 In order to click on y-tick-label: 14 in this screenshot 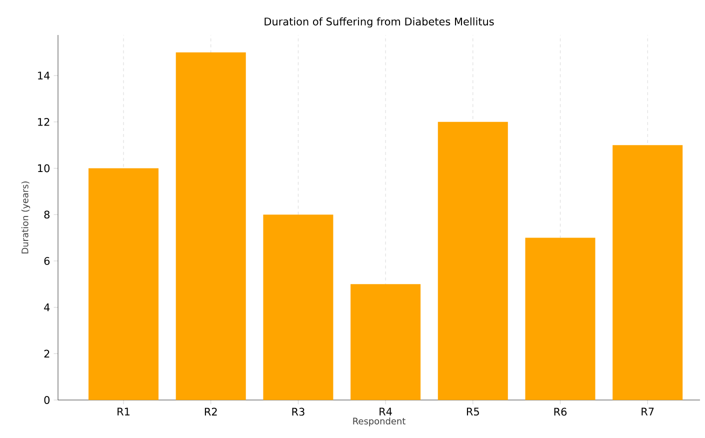, I will do `click(44, 76)`.